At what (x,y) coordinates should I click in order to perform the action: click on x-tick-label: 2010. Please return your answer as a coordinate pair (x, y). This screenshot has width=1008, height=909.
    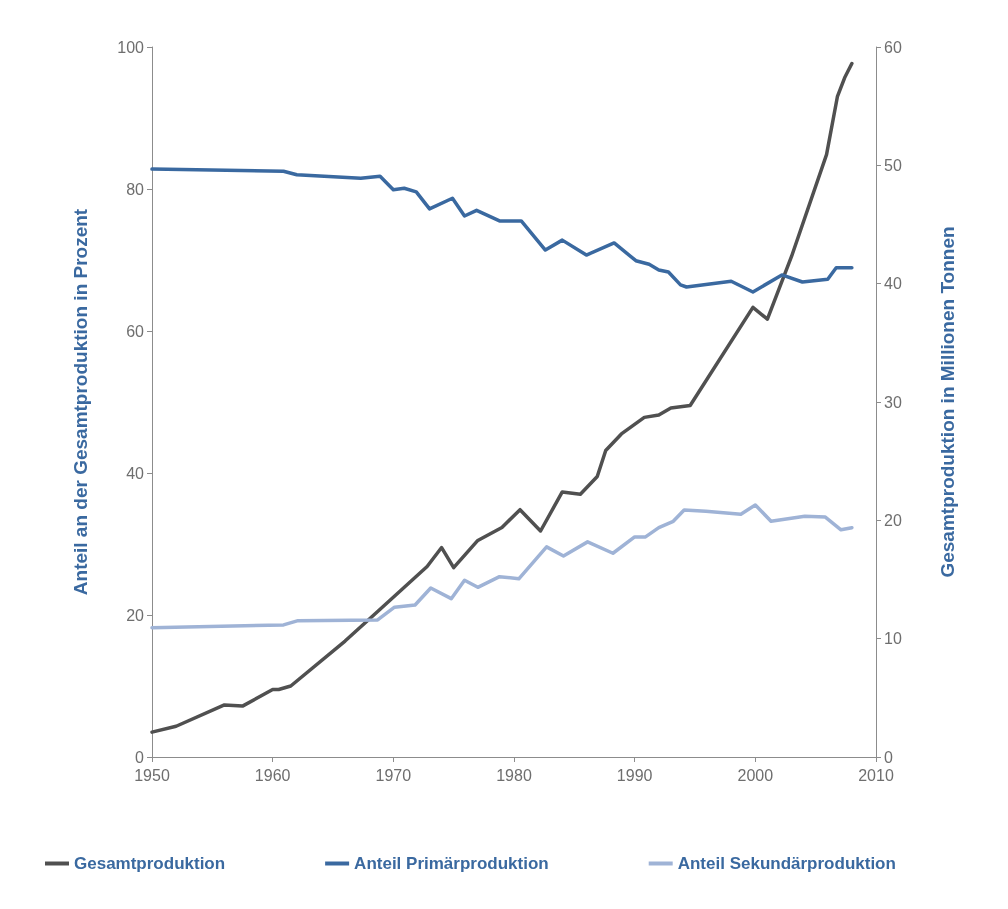
    Looking at the image, I should click on (876, 775).